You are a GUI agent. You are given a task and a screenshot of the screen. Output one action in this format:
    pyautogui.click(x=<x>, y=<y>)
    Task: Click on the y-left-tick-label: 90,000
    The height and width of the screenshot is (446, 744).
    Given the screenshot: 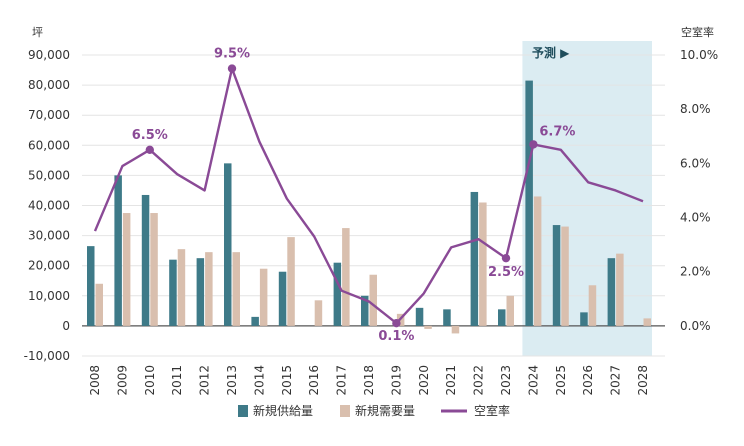 What is the action you would take?
    pyautogui.click(x=49, y=55)
    